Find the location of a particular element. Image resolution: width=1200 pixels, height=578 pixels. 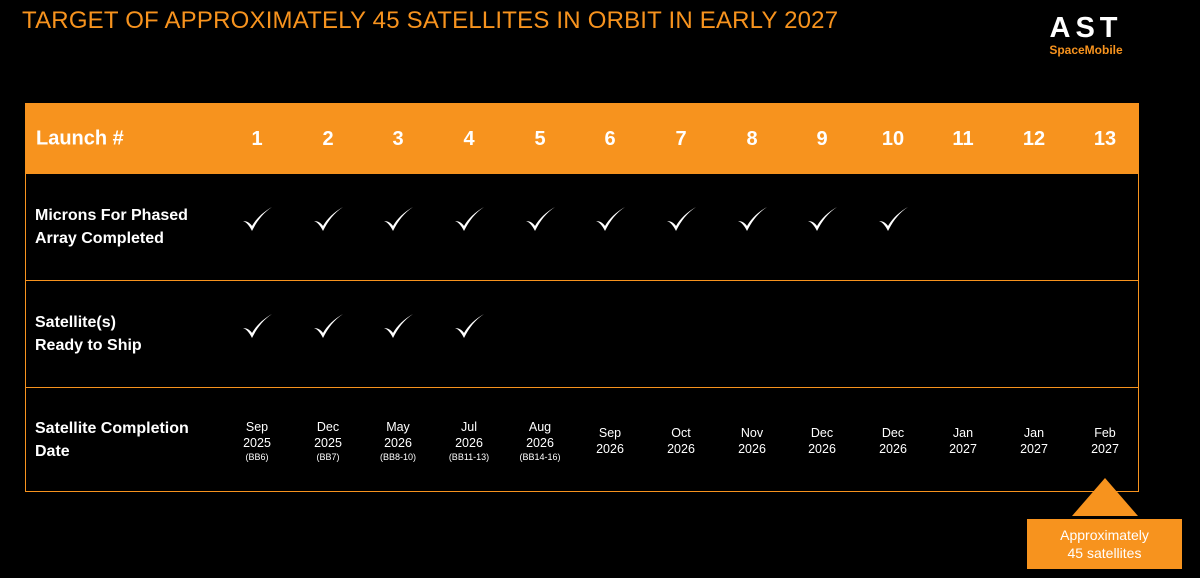

logo-subtitle: SpaceMobile is located at coordinates (1086, 50).